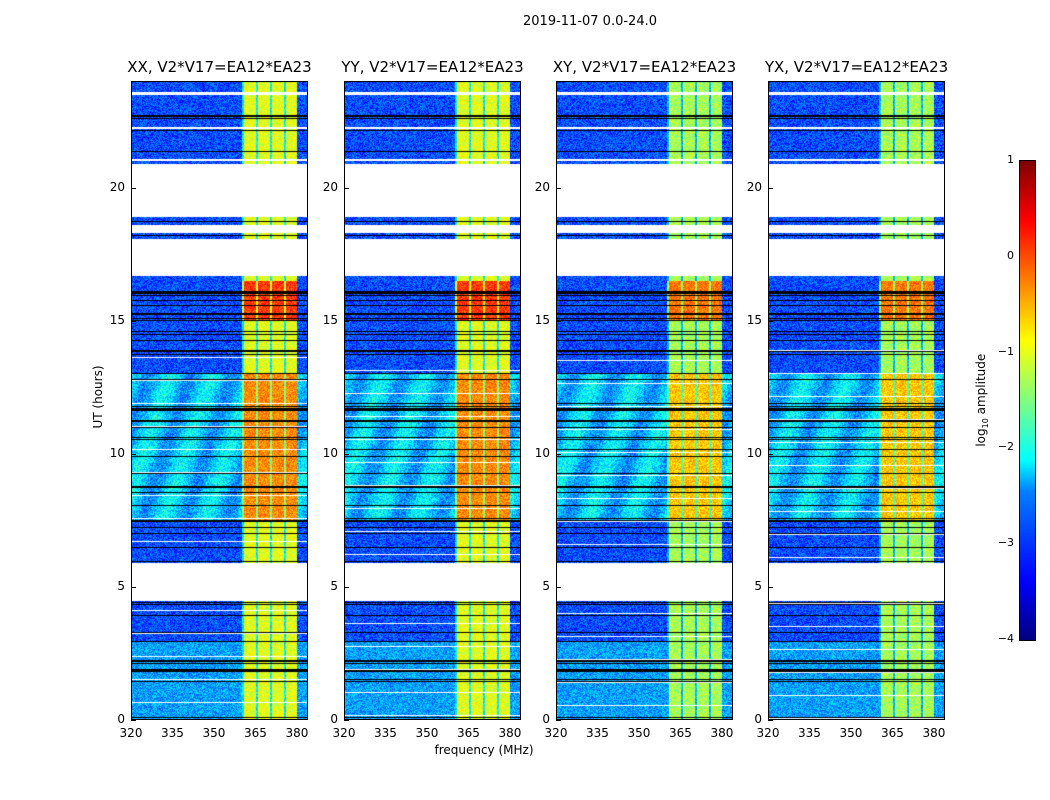  Describe the element at coordinates (98, 397) in the screenshot. I see `y-axis-label: UT (hours)` at that location.